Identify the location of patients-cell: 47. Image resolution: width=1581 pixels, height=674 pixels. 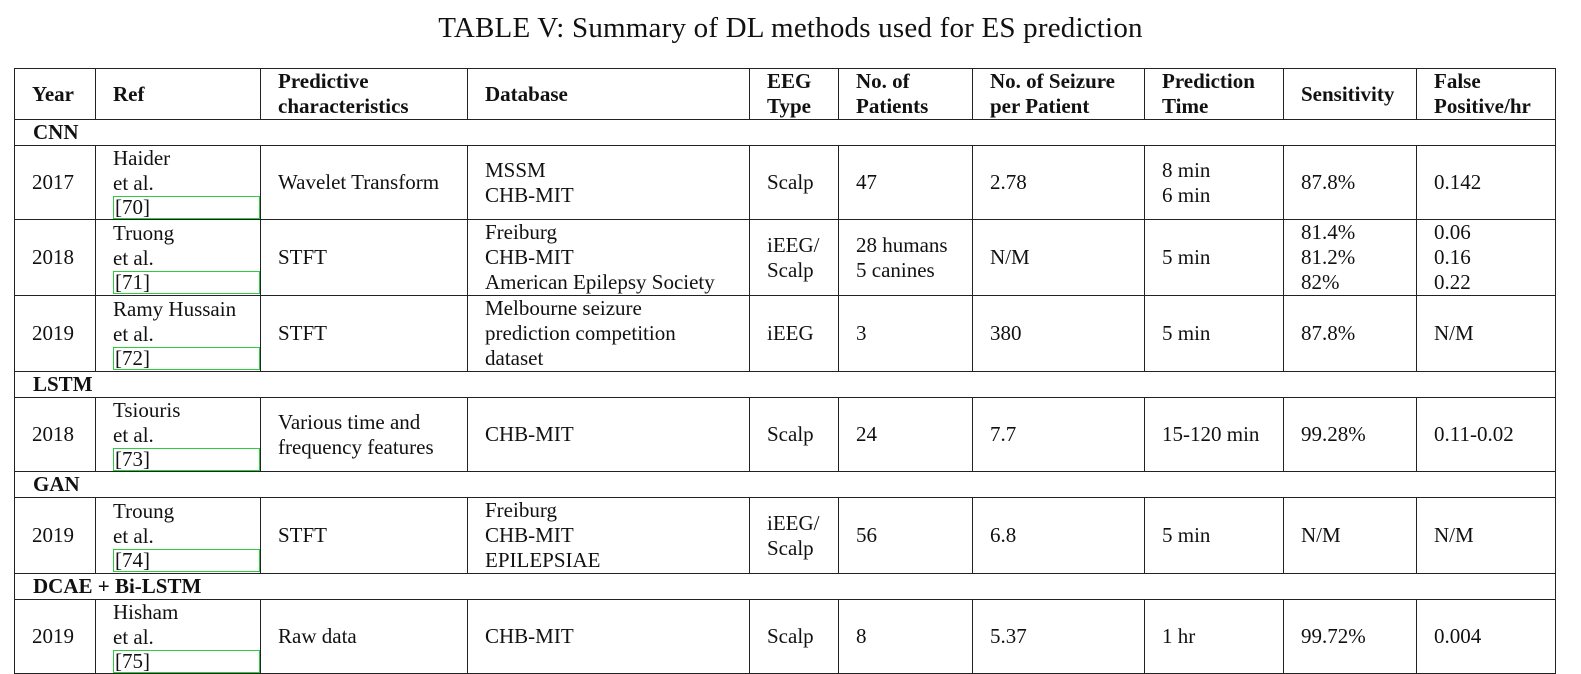
(905, 182).